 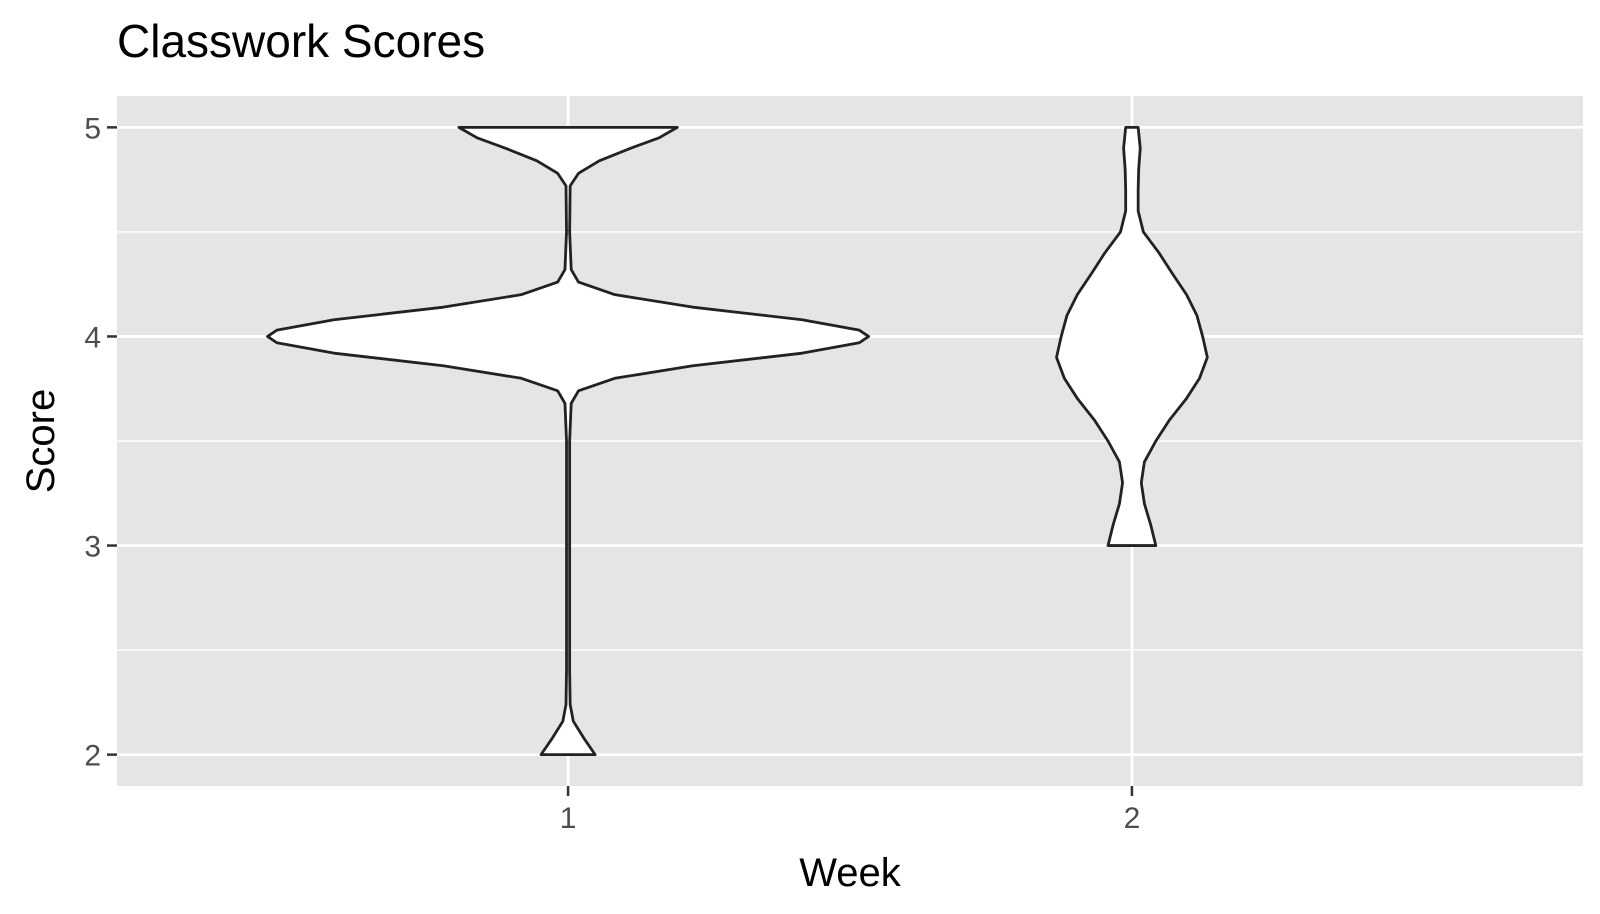 I want to click on x-tick-label: 2, so click(x=1132, y=818).